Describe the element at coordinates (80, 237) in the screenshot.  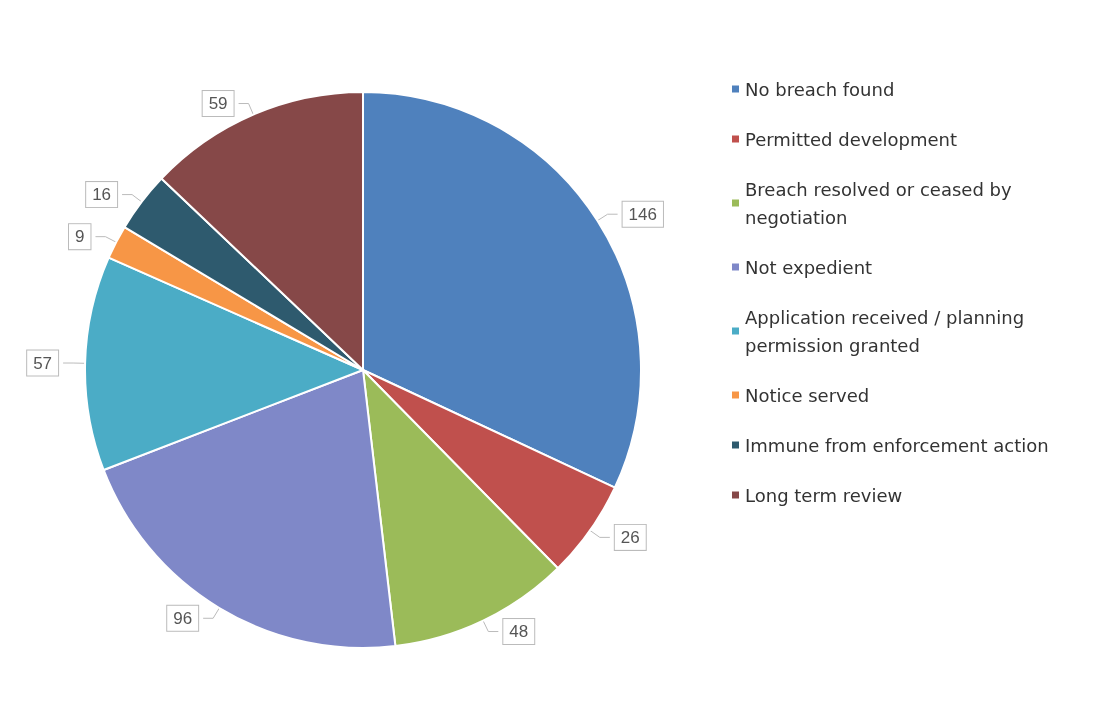
I see `data-label: 9` at that location.